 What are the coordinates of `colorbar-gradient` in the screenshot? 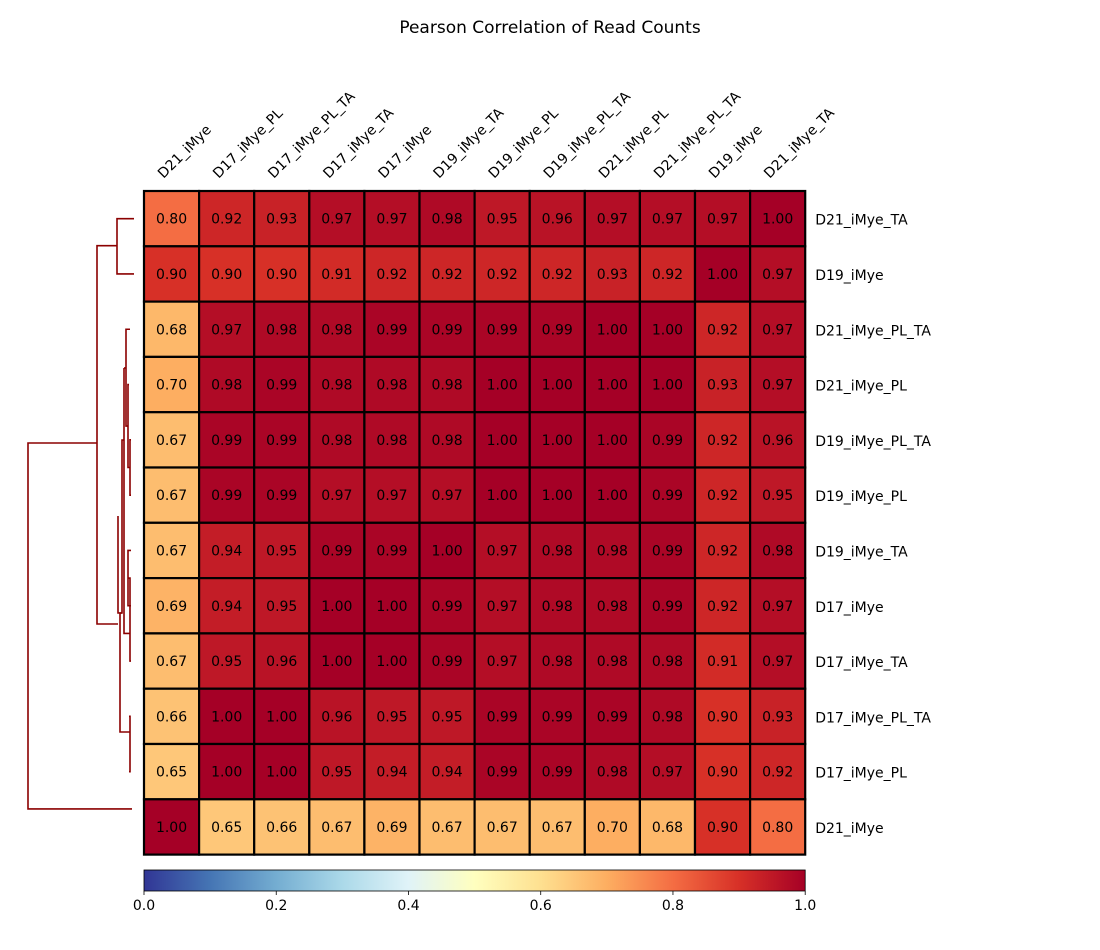 It's located at (474, 880).